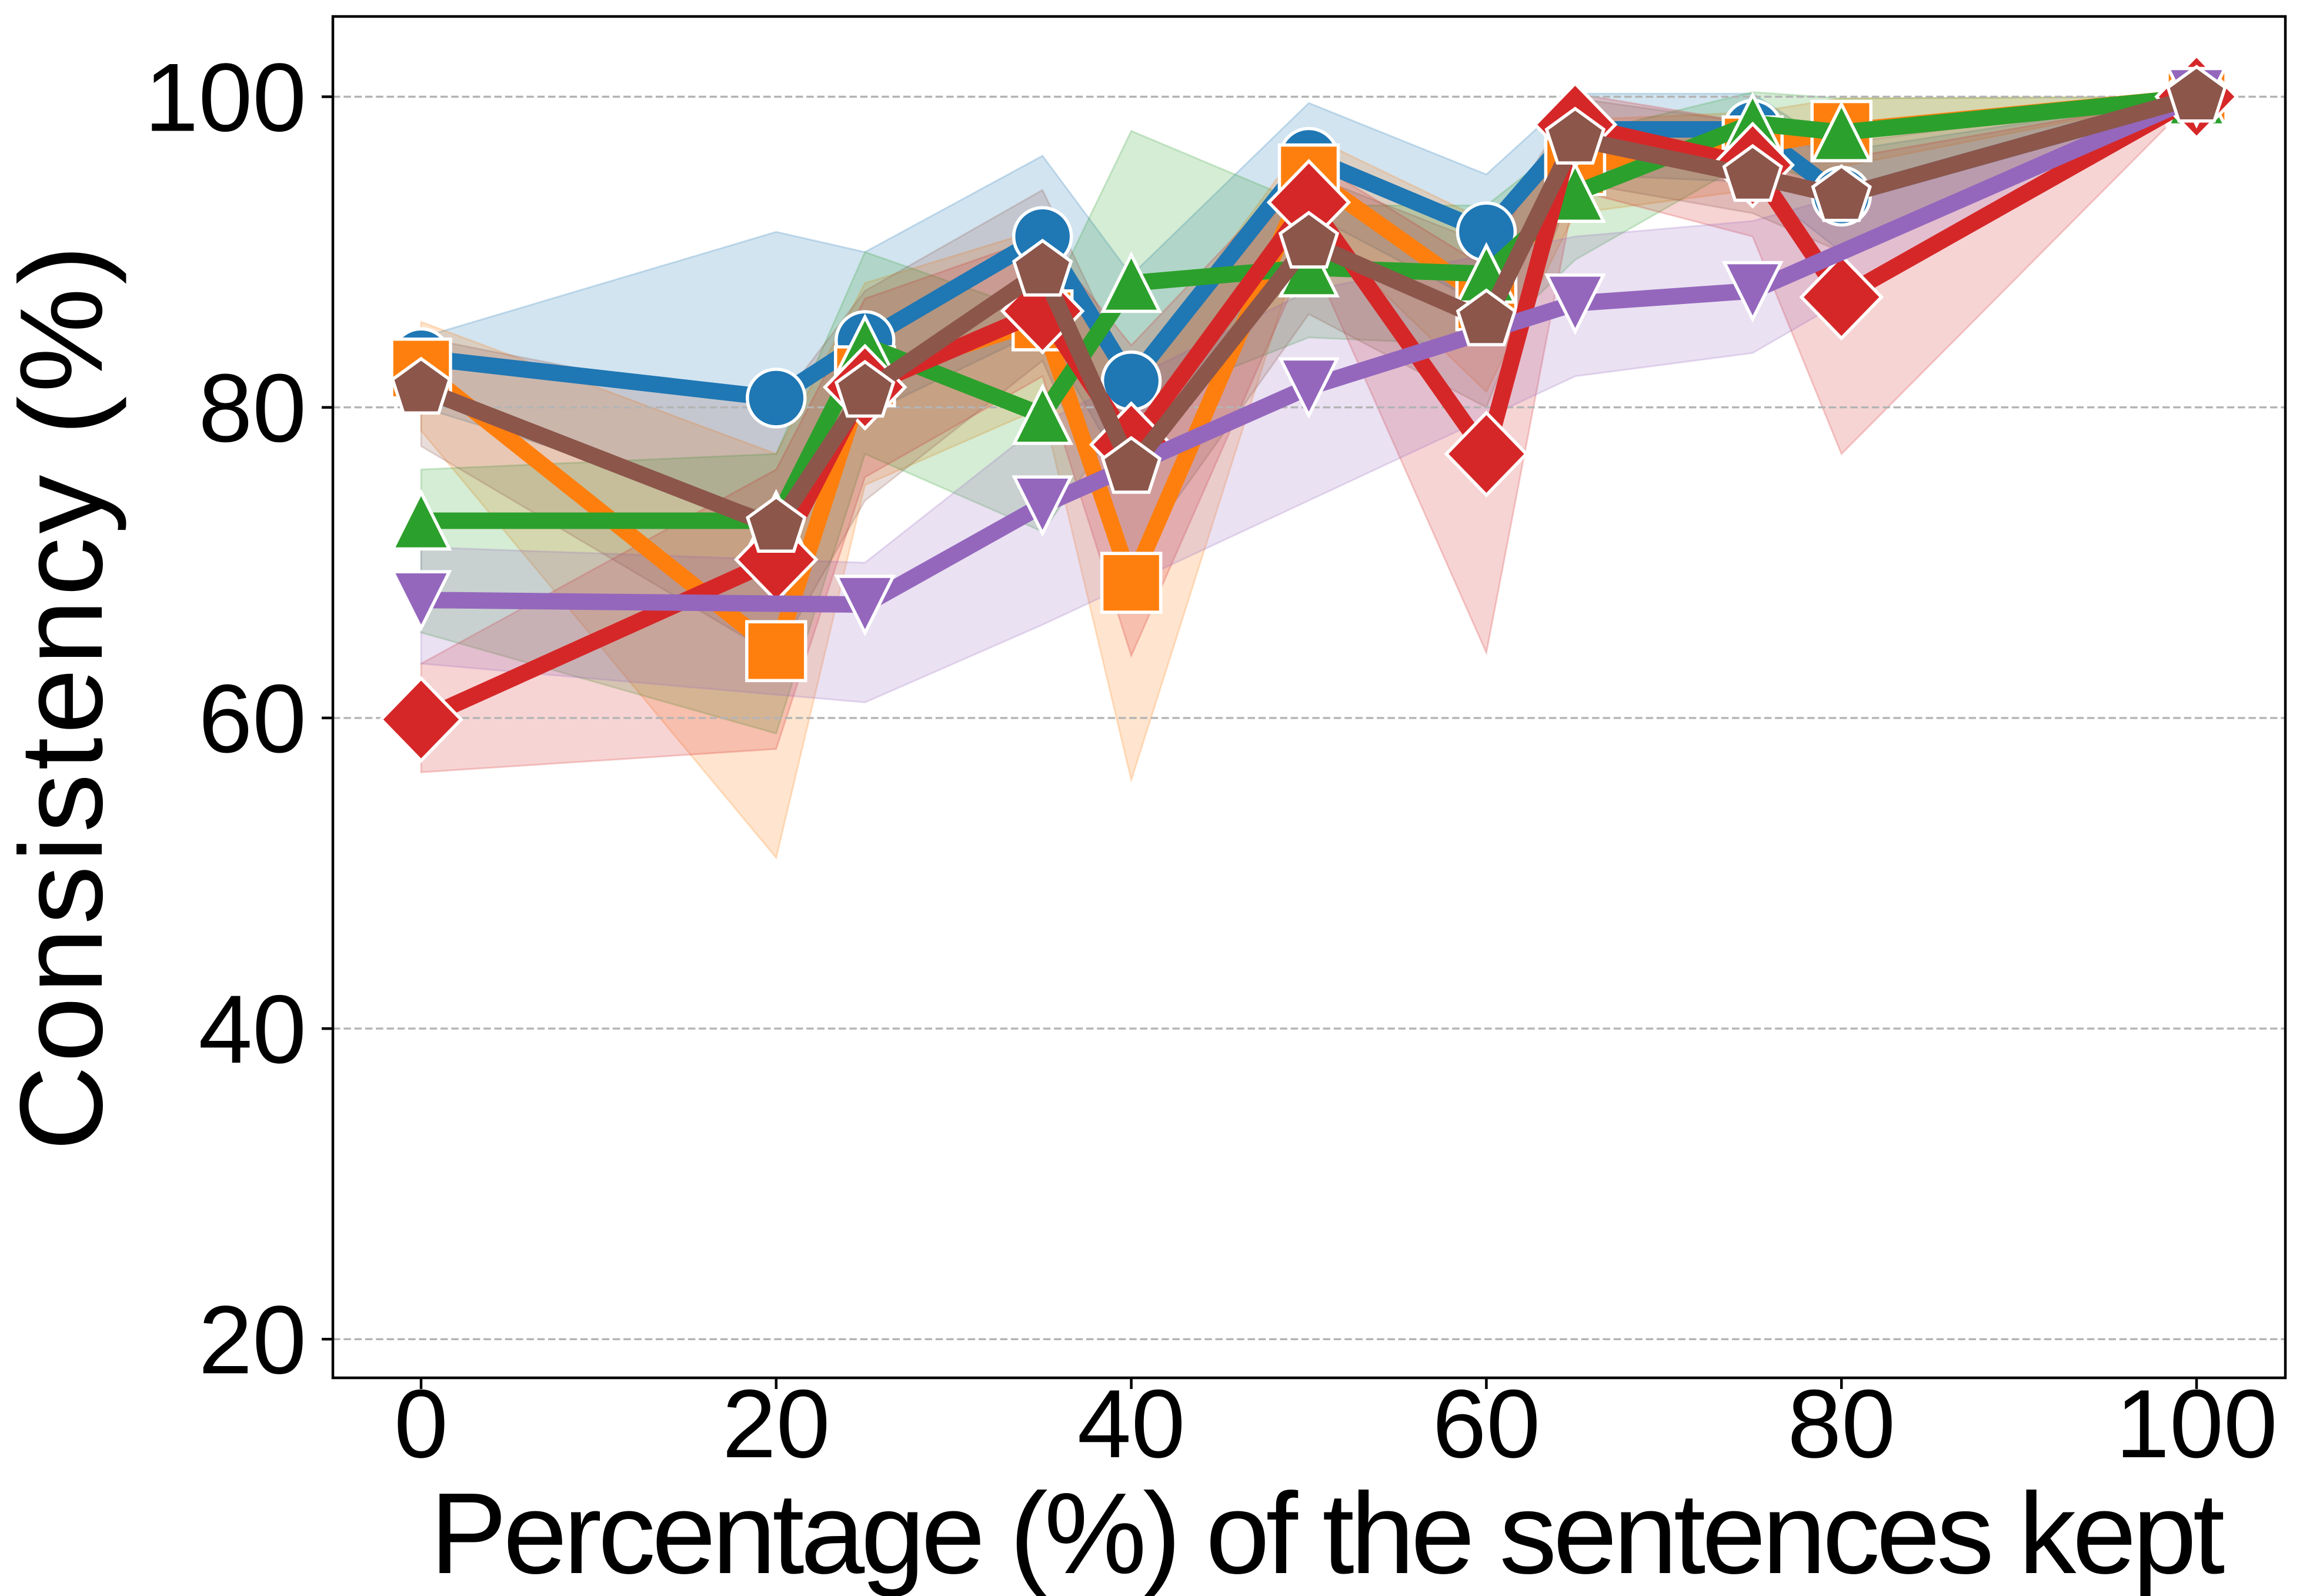  I want to click on svg-text:Percentage (%) of the sentence: Percentage (%) of the sentences kept, so click(1327, 1533).